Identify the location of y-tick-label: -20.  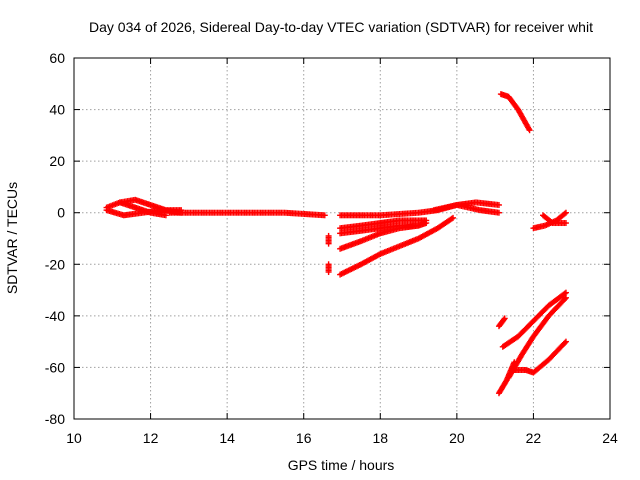
(55, 264).